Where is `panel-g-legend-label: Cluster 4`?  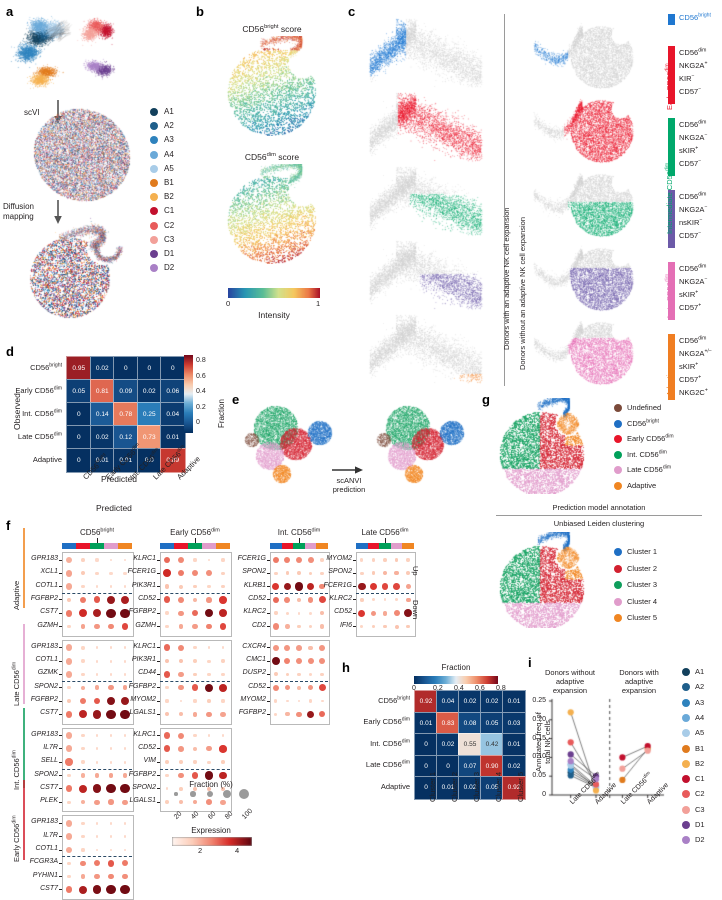
panel-g-legend-label: Cluster 4 is located at coordinates (642, 601).